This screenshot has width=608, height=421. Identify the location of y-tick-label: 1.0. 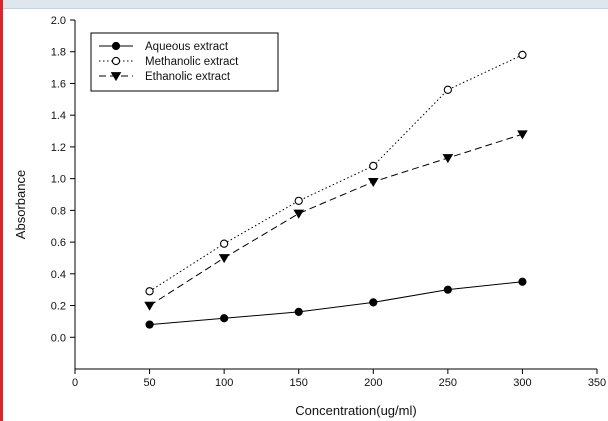
(58, 180).